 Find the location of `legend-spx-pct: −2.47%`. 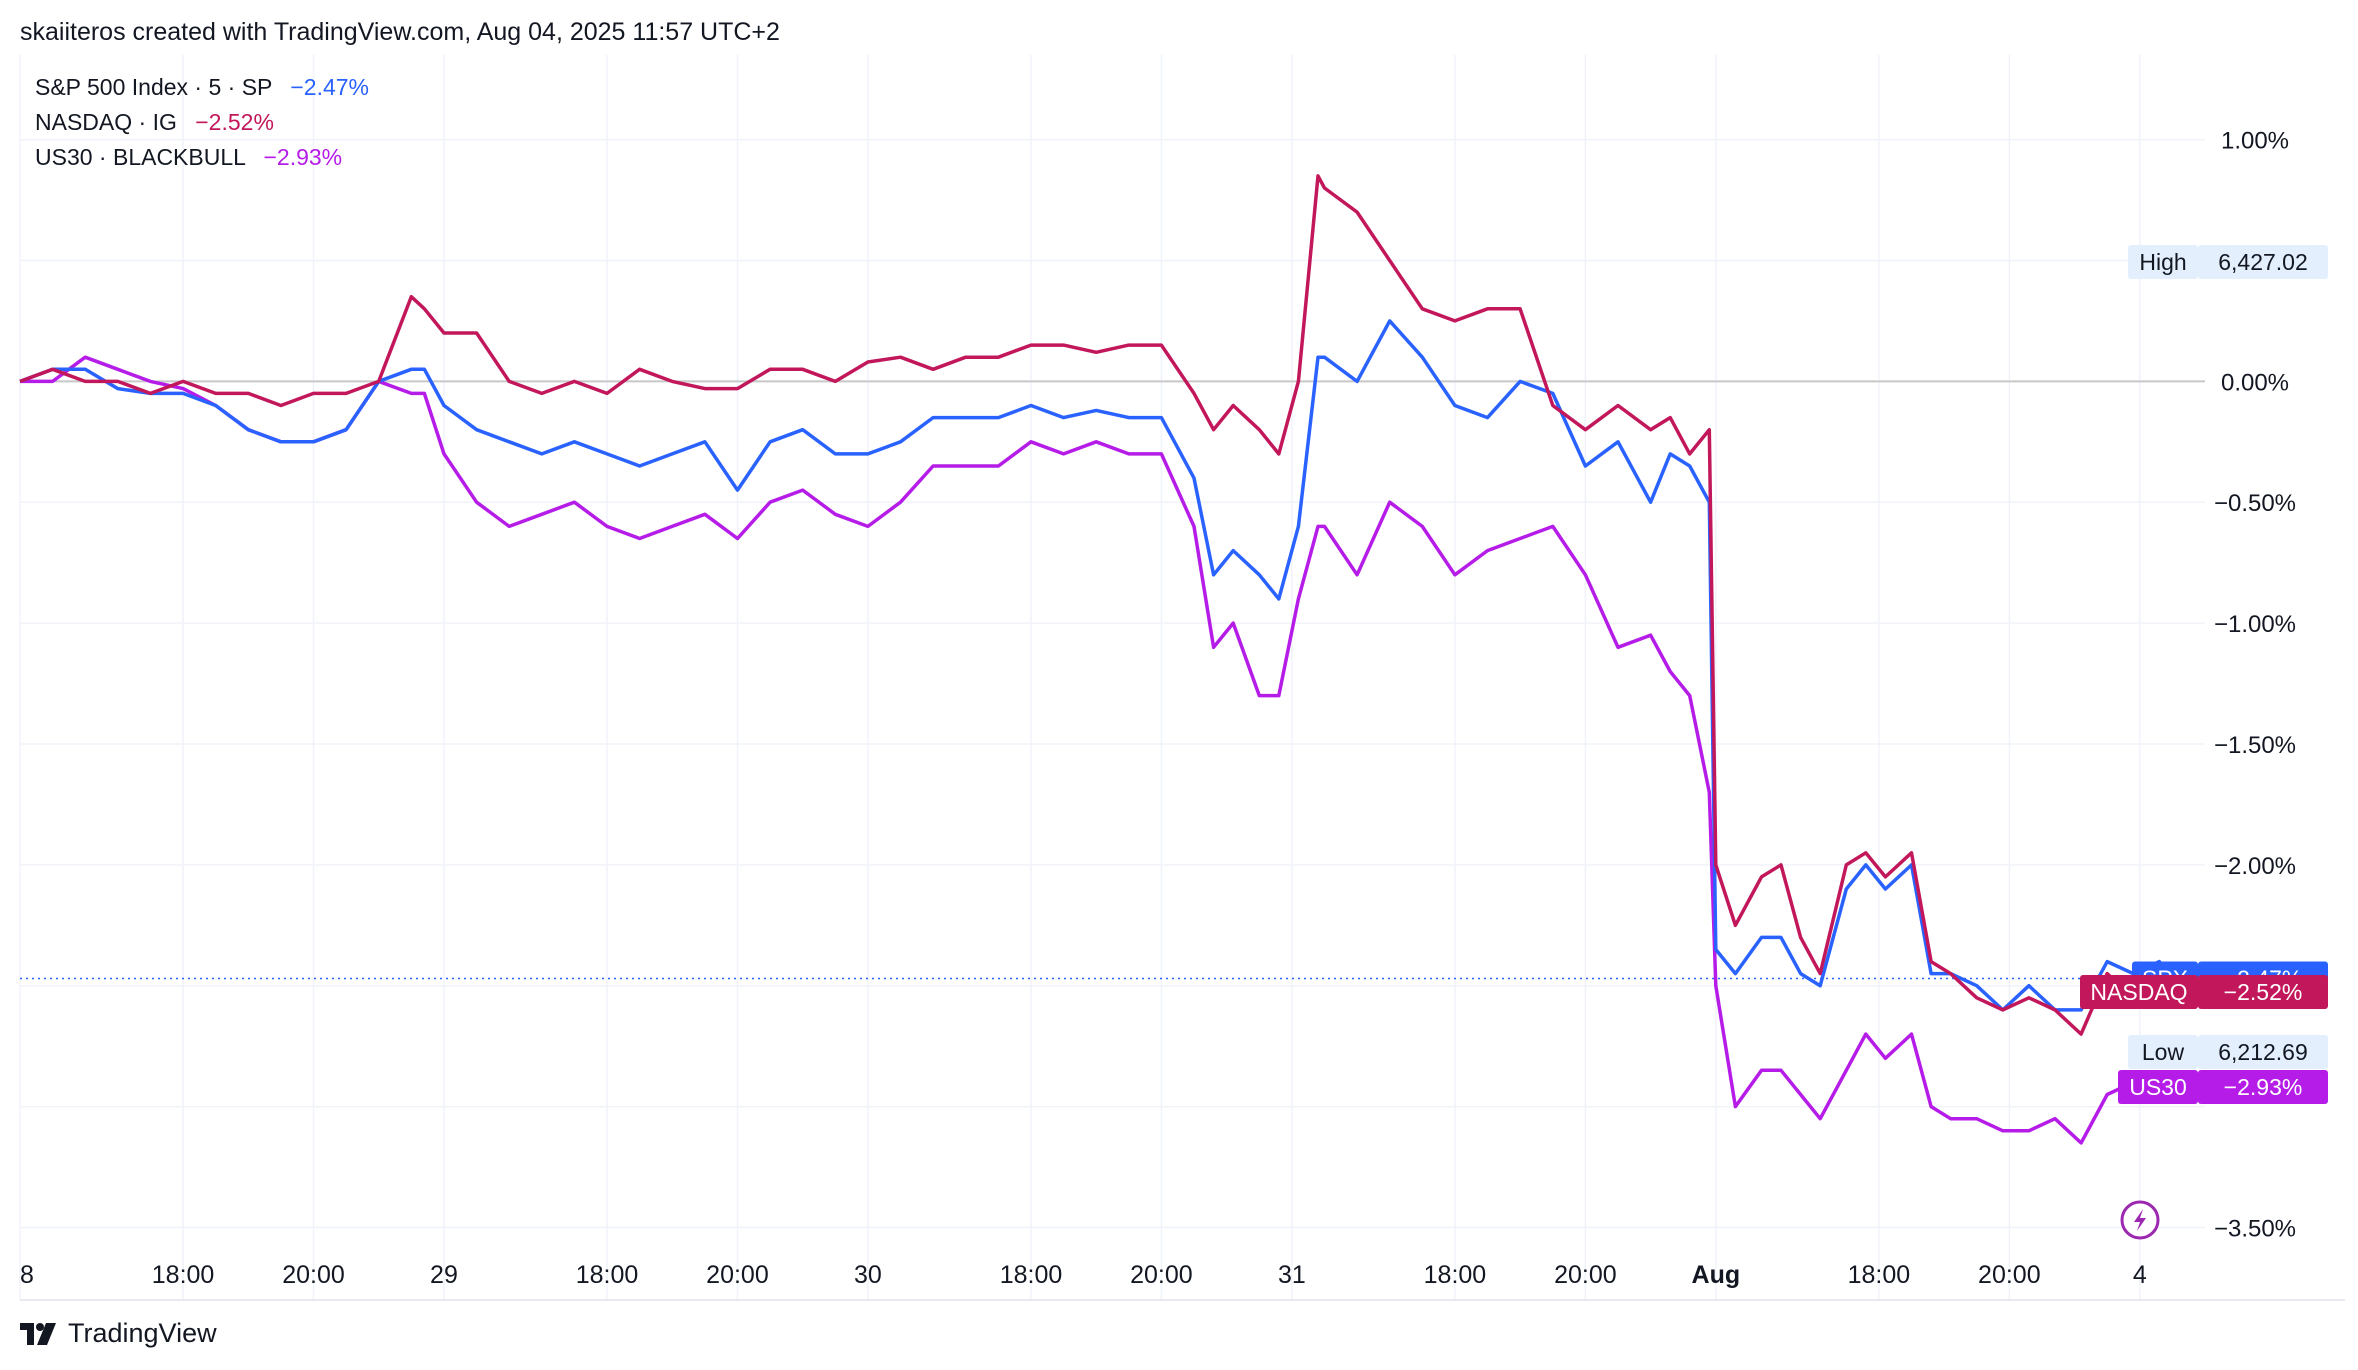

legend-spx-pct: −2.47% is located at coordinates (330, 87).